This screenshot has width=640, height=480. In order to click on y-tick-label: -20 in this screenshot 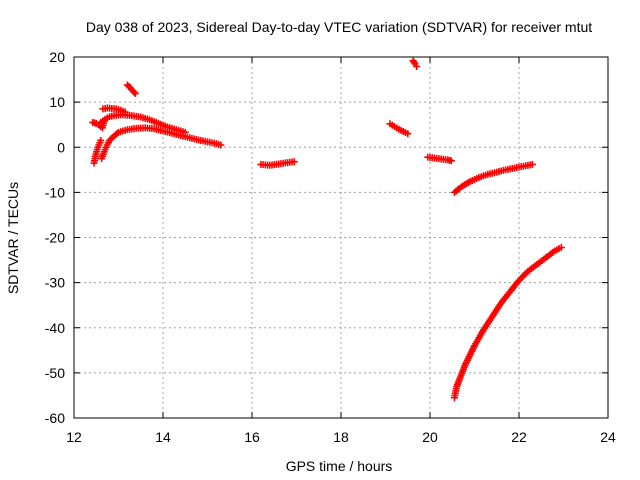, I will do `click(55, 238)`.